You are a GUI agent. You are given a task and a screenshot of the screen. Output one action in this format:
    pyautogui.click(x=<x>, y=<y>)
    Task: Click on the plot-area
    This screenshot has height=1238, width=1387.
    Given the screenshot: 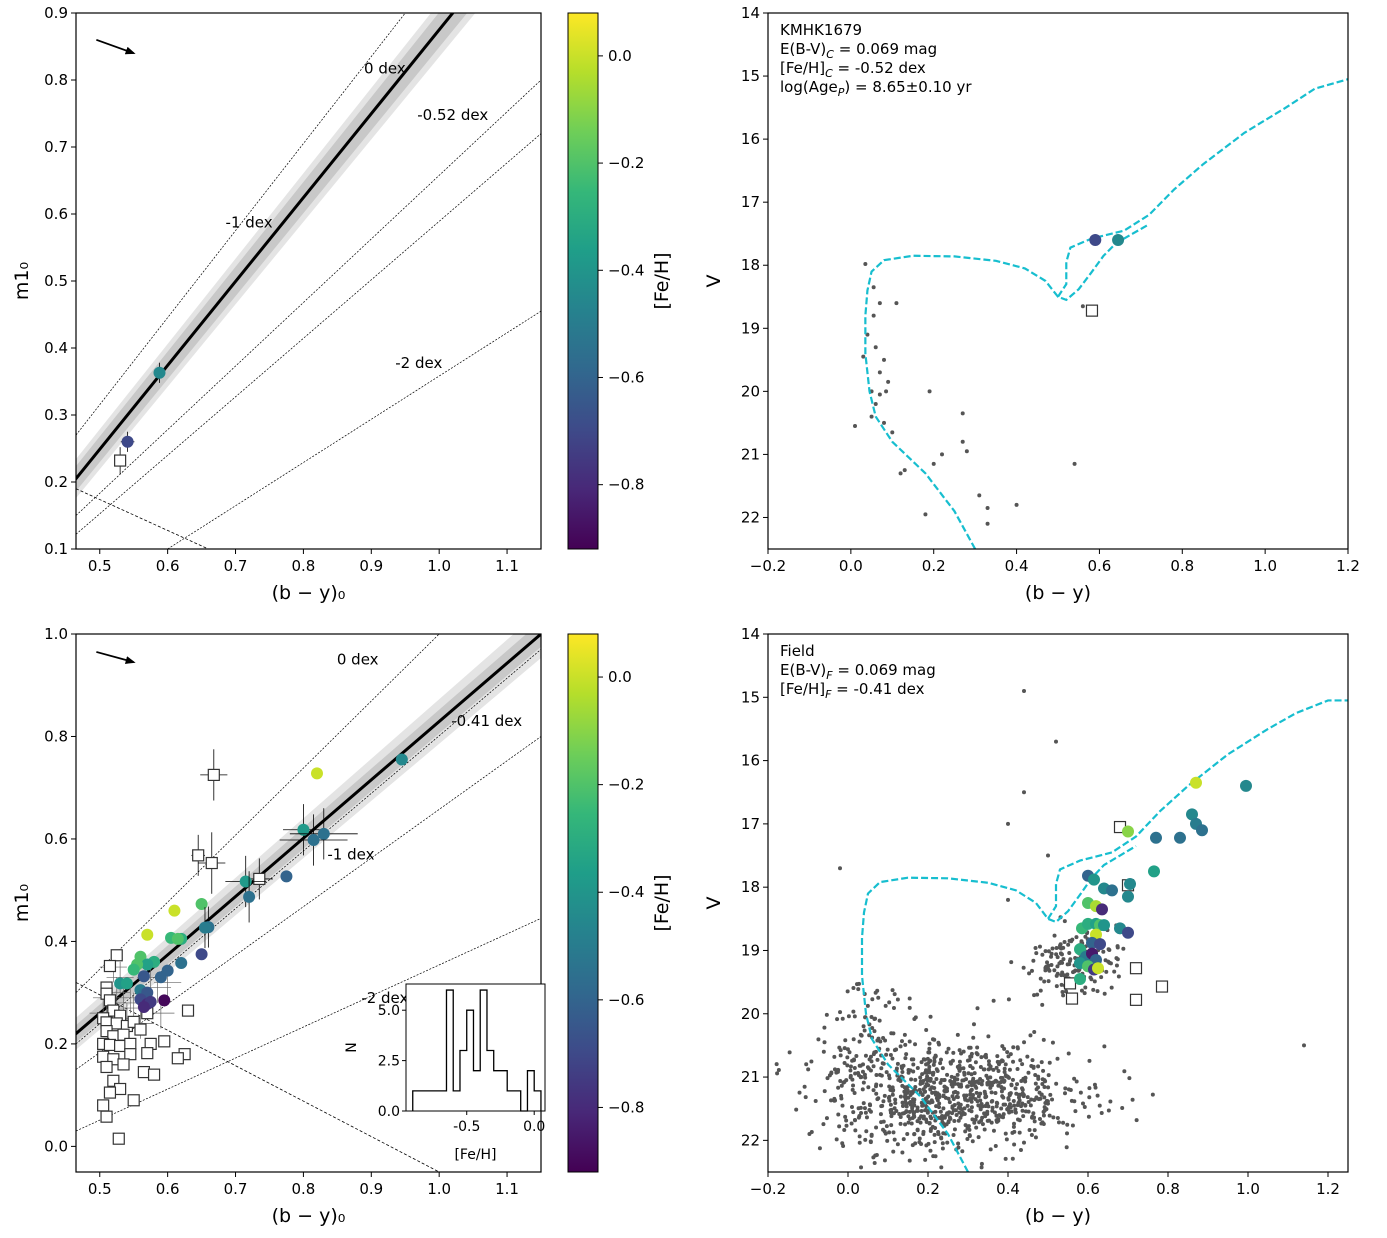 What is the action you would take?
    pyautogui.click(x=1100, y=313)
    